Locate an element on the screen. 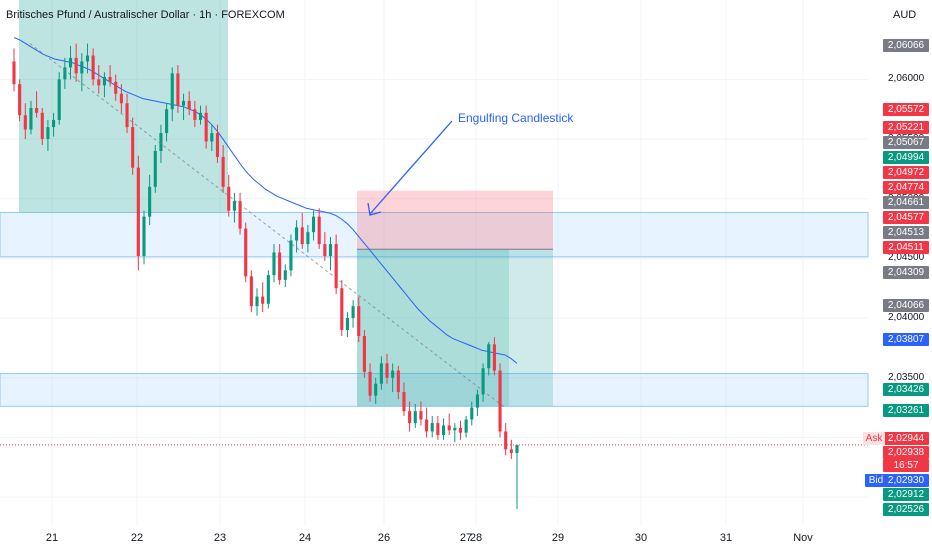 The width and height of the screenshot is (932, 550). time-axis-tick: 21 is located at coordinates (52, 538).